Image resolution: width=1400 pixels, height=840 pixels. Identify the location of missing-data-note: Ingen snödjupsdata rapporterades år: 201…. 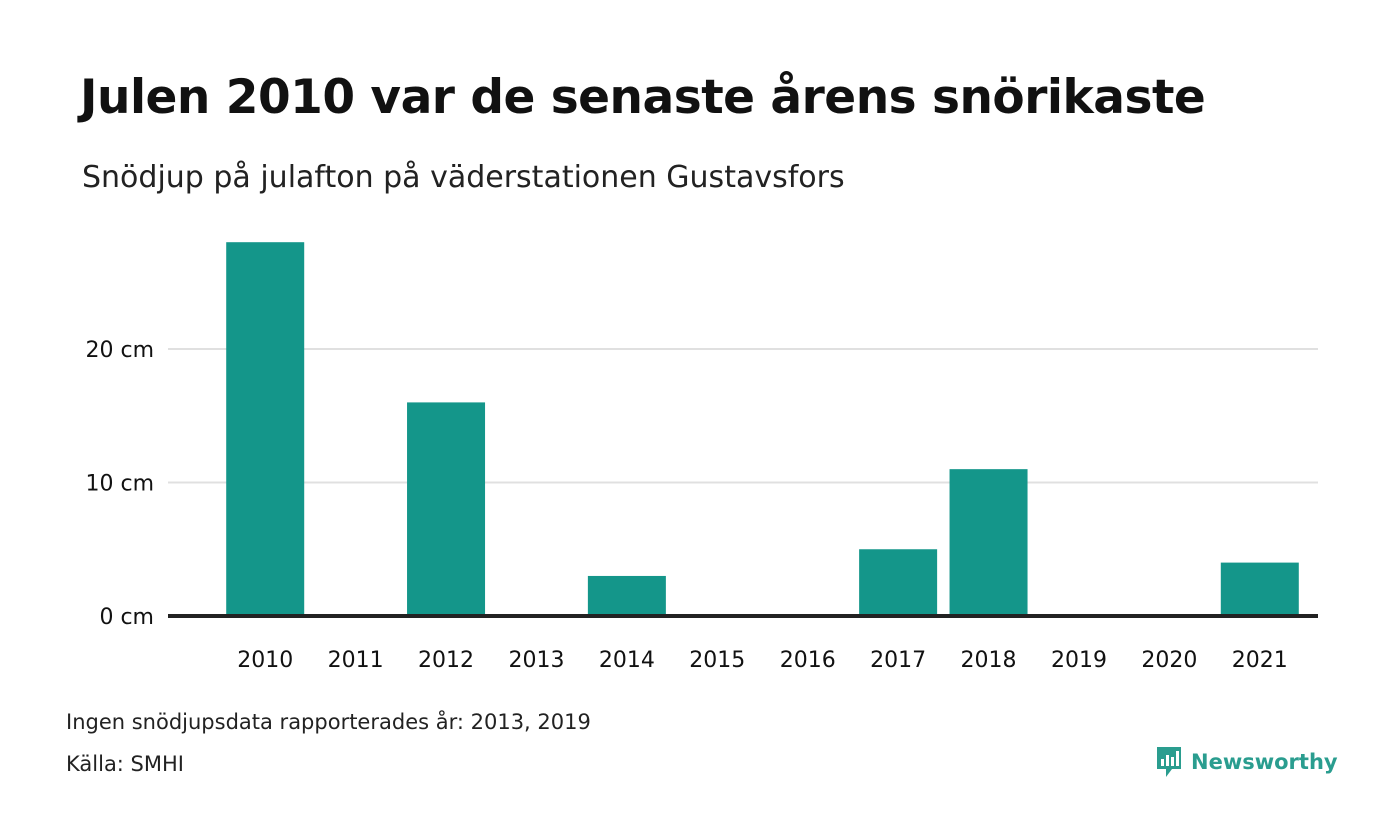
(328, 722).